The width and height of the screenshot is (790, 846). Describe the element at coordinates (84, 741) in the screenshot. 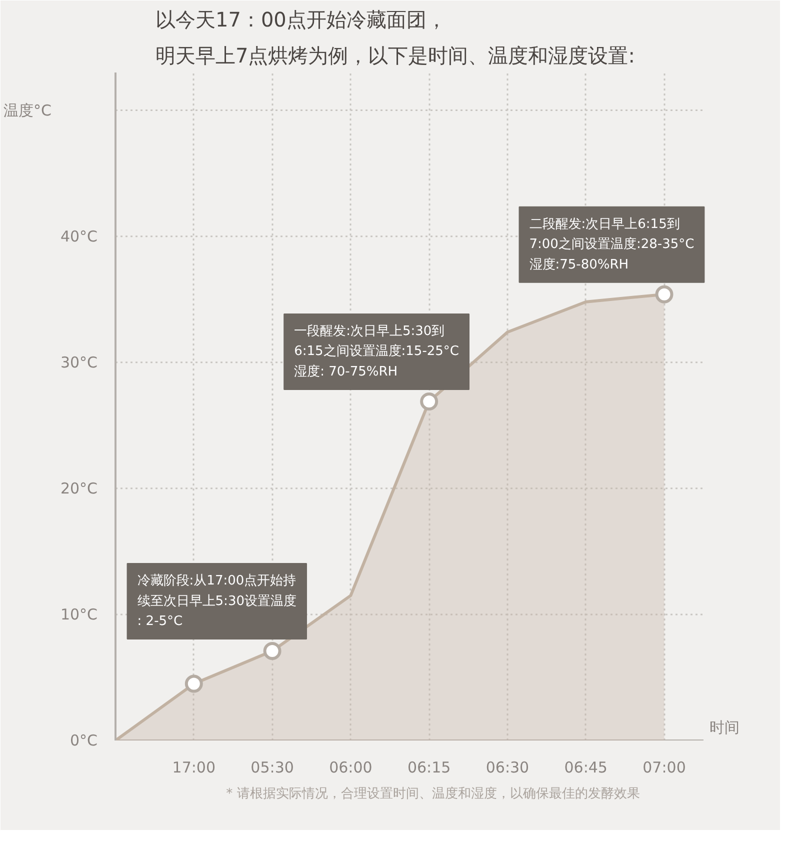

I see `y-tick-label: 0°C` at that location.